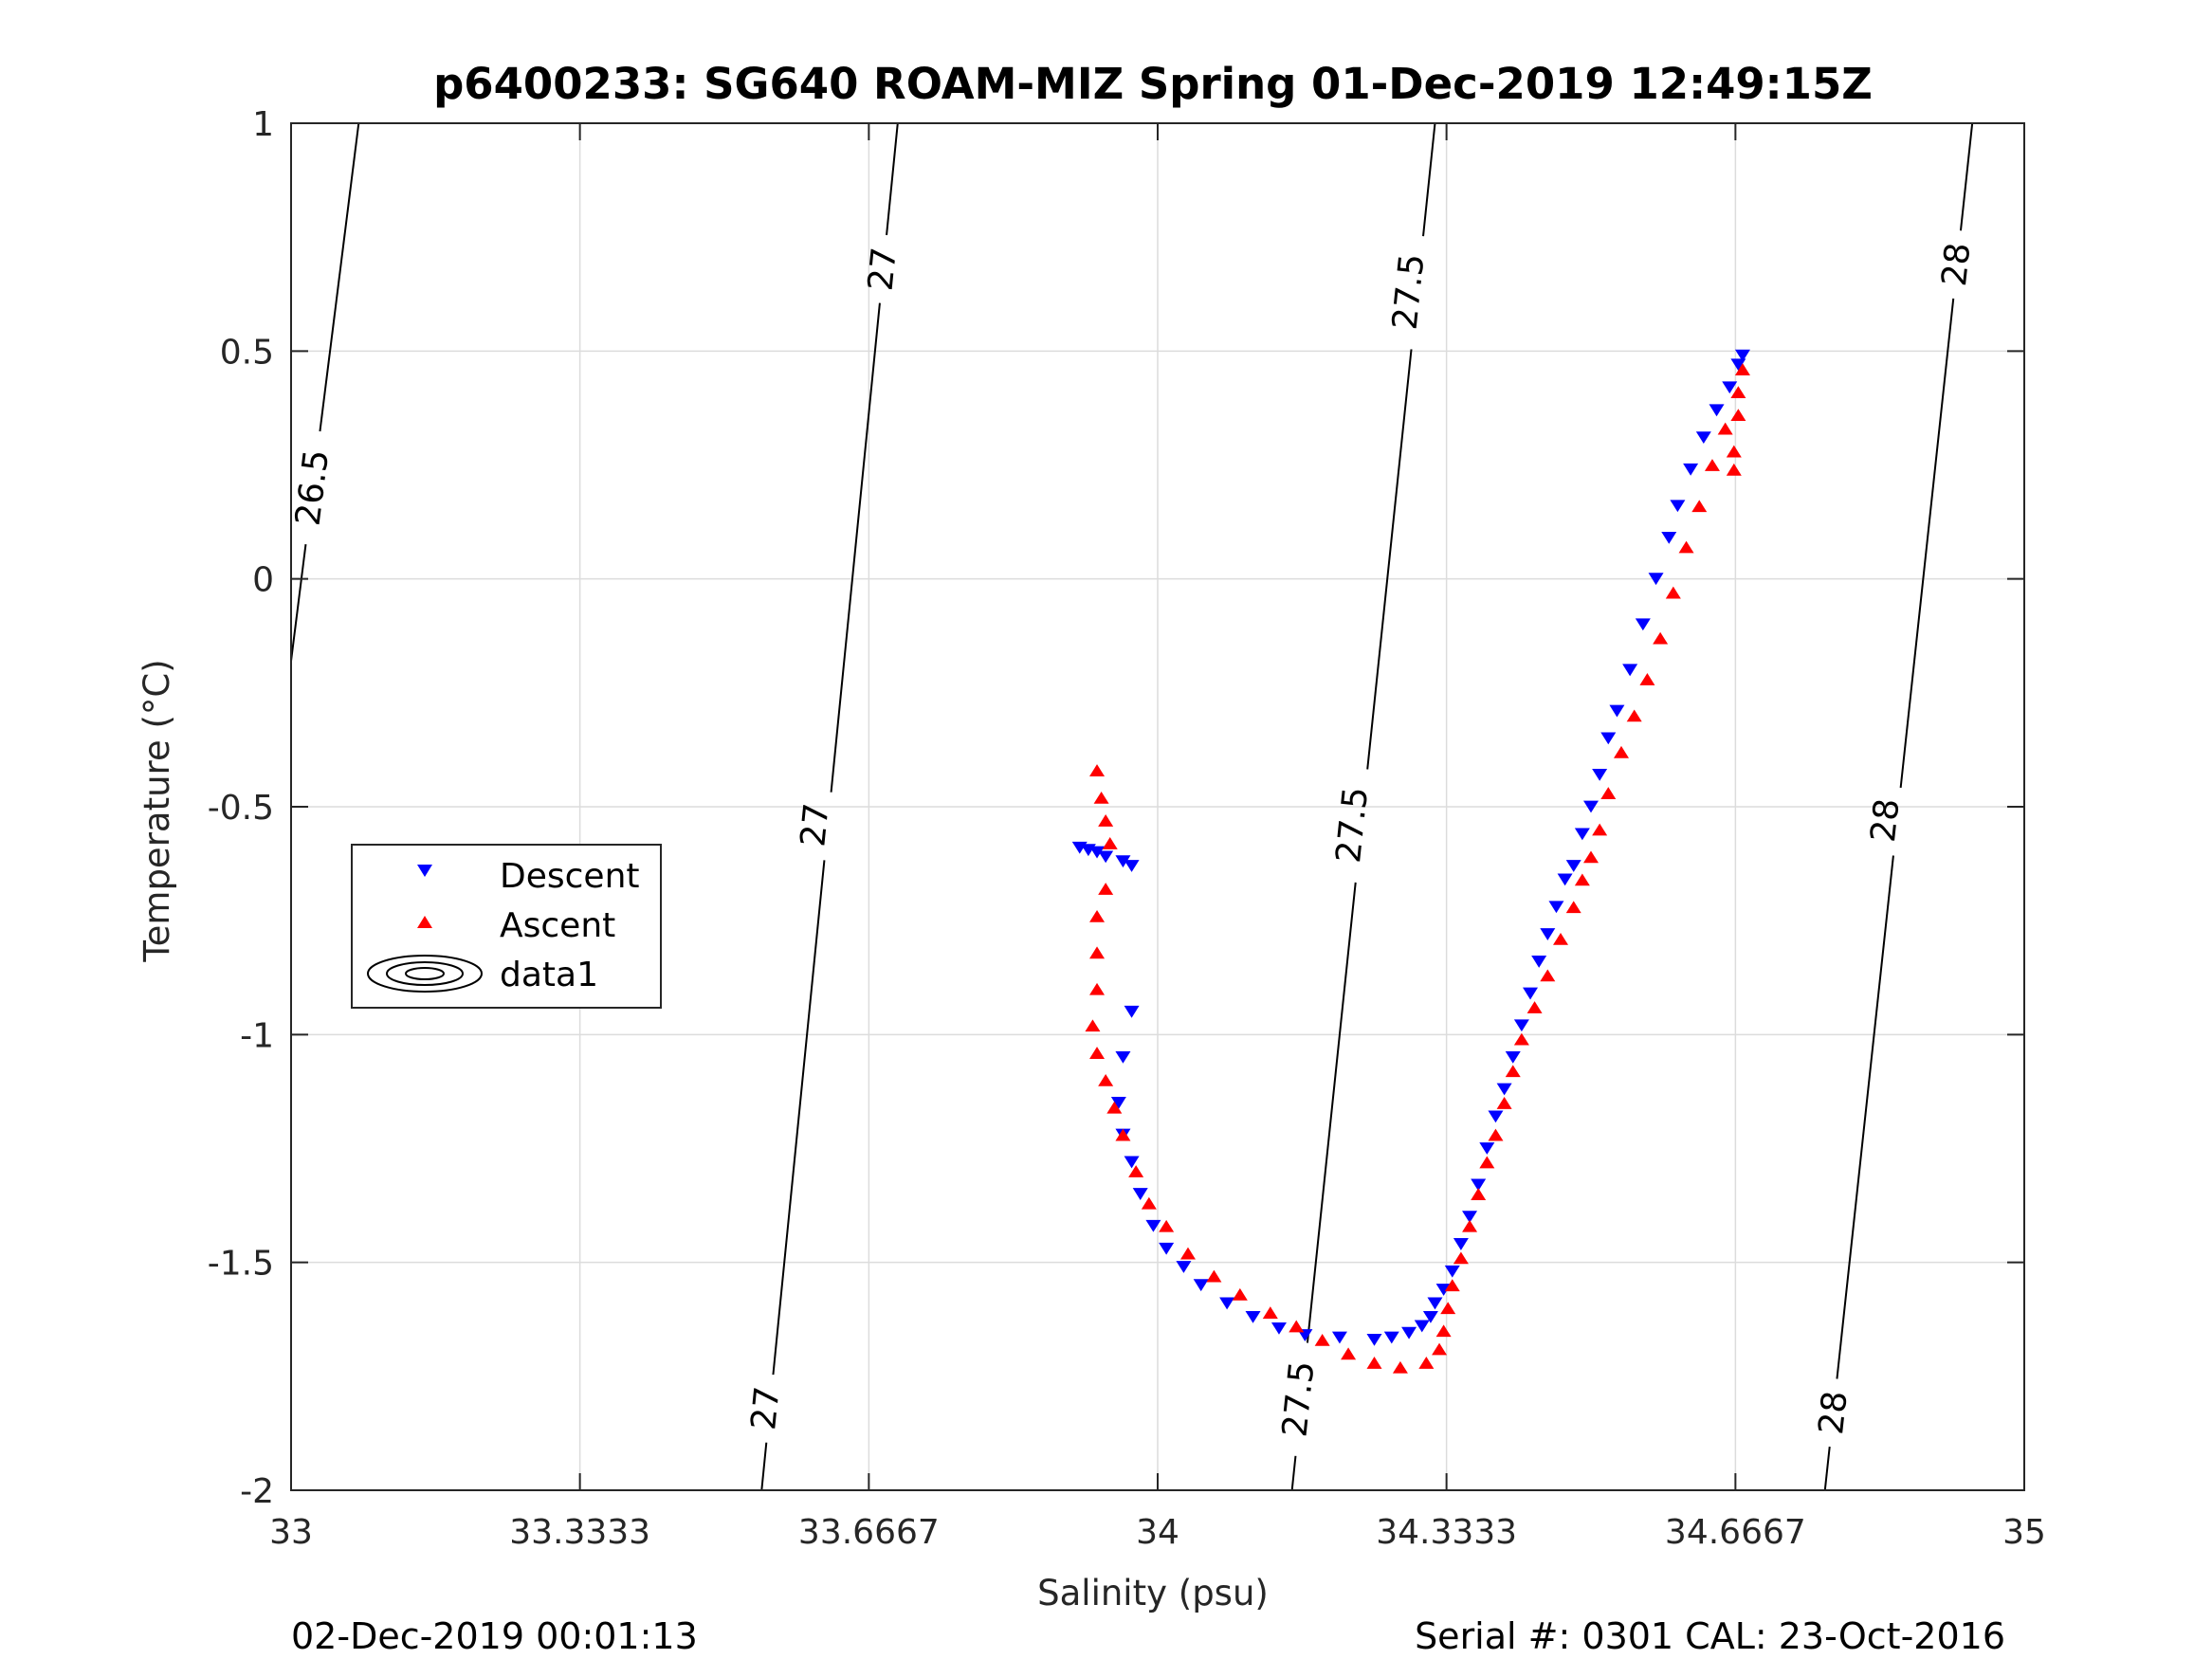 This screenshot has width=2212, height=1659. Describe the element at coordinates (1298, 1399) in the screenshot. I see `contour-label: 27.5` at that location.